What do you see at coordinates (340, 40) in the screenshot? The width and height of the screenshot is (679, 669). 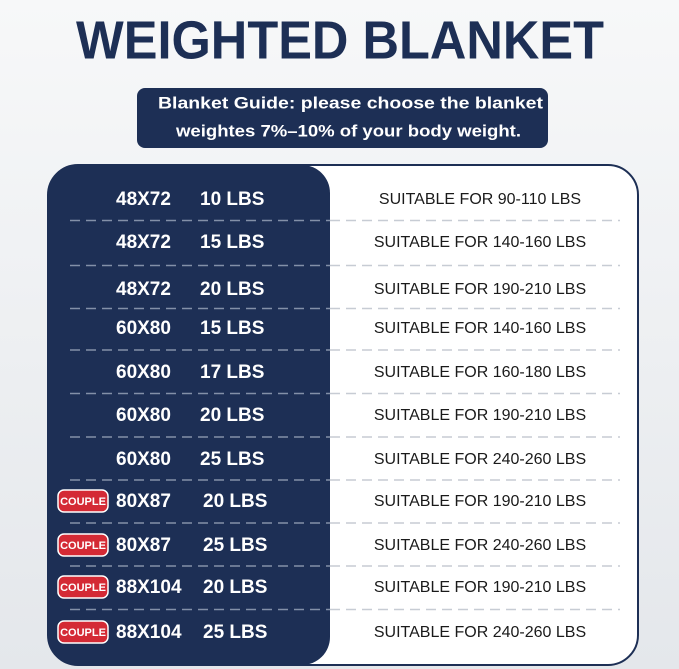 I see `title: WEIGHTED BLANKET` at bounding box center [340, 40].